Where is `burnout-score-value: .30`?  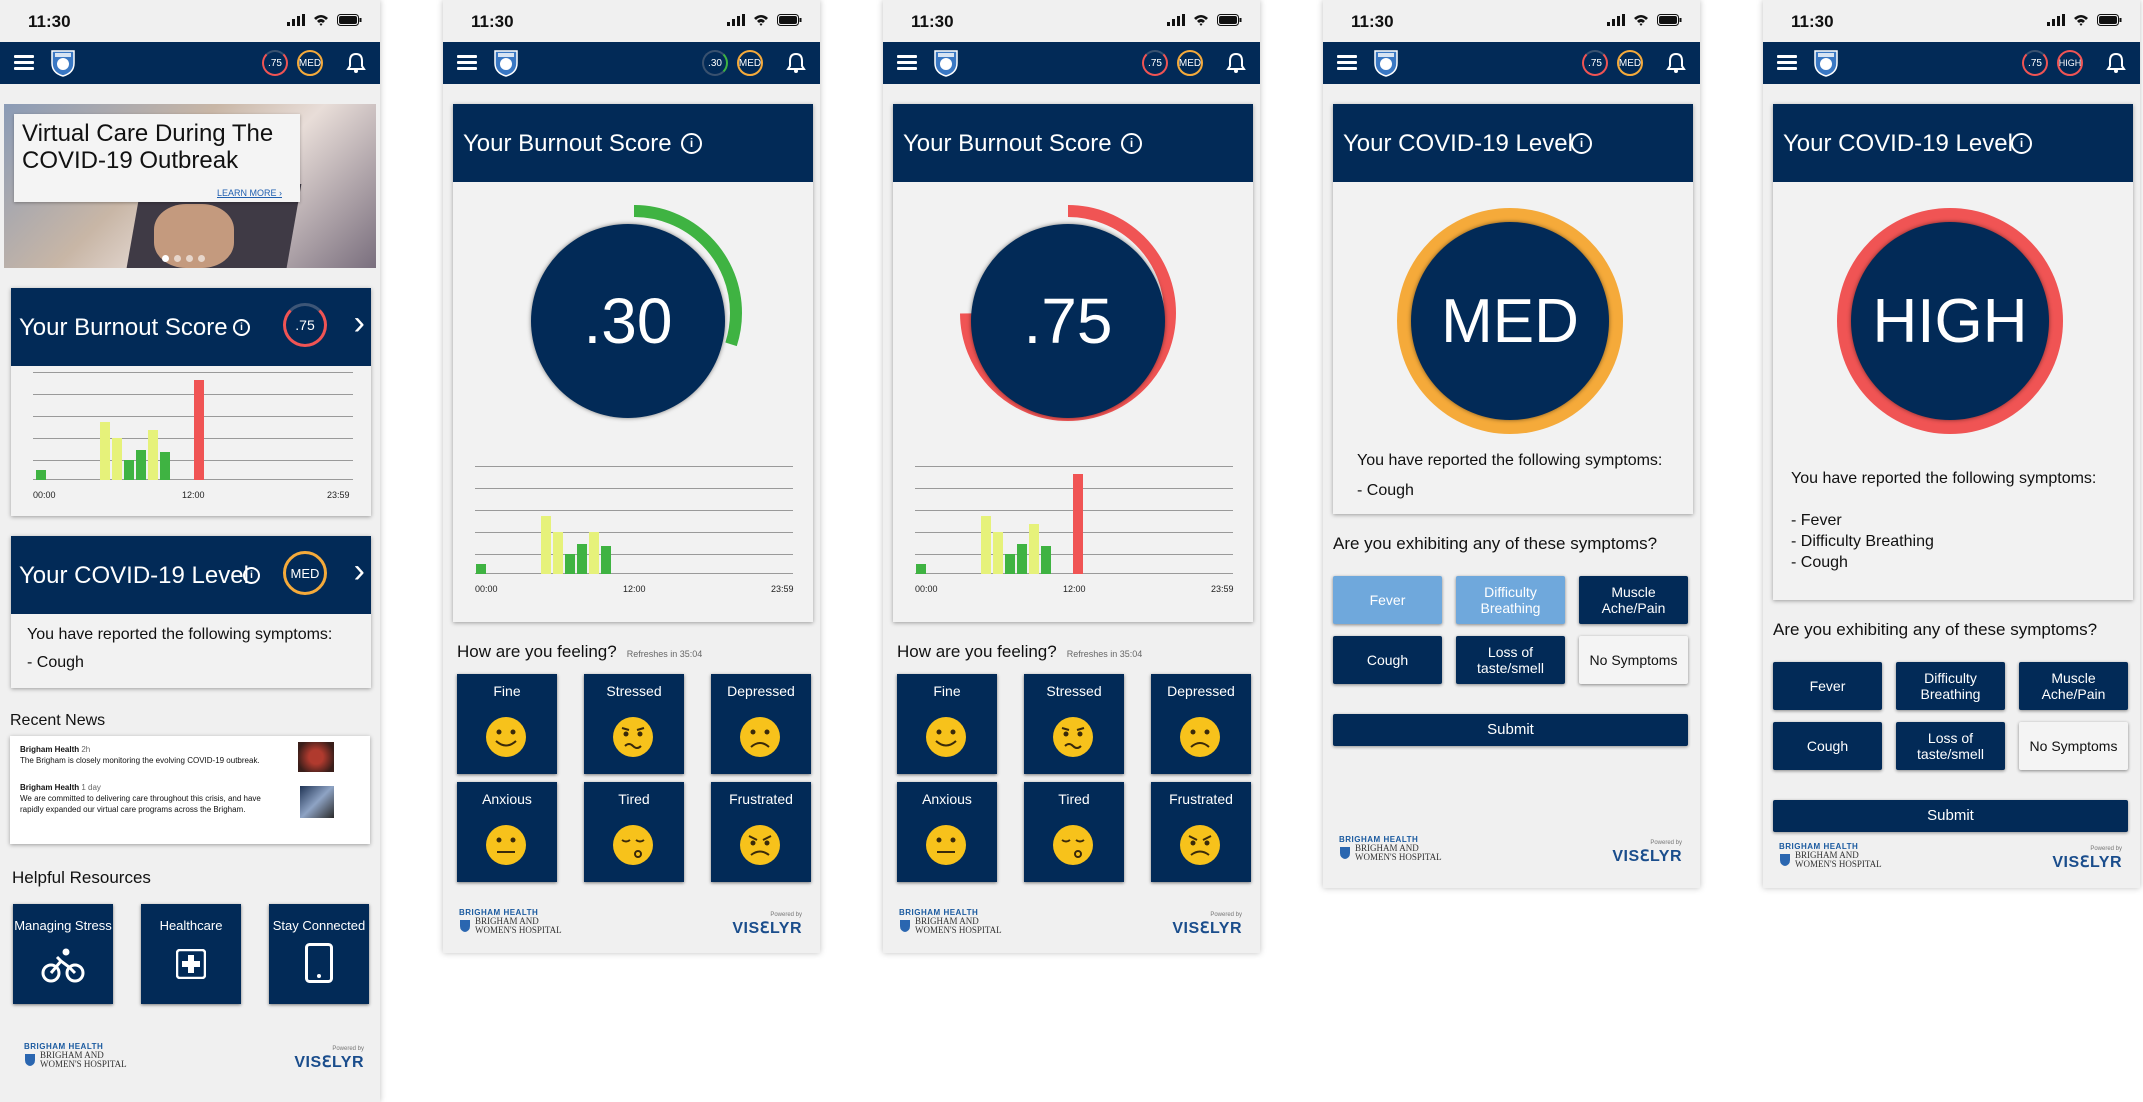
burnout-score-value: .30 is located at coordinates (628, 321).